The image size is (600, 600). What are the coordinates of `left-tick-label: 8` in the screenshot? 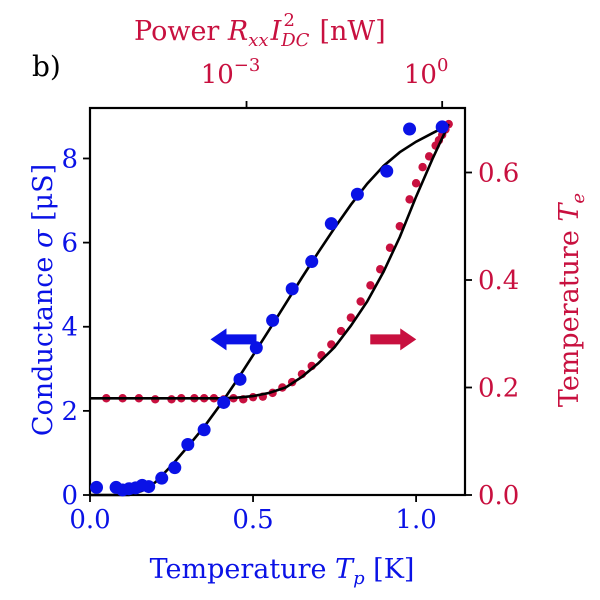 It's located at (69, 159).